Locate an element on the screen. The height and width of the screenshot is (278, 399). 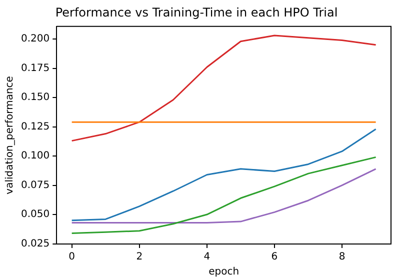
y-tick-label: 0.150 is located at coordinates (35, 98).